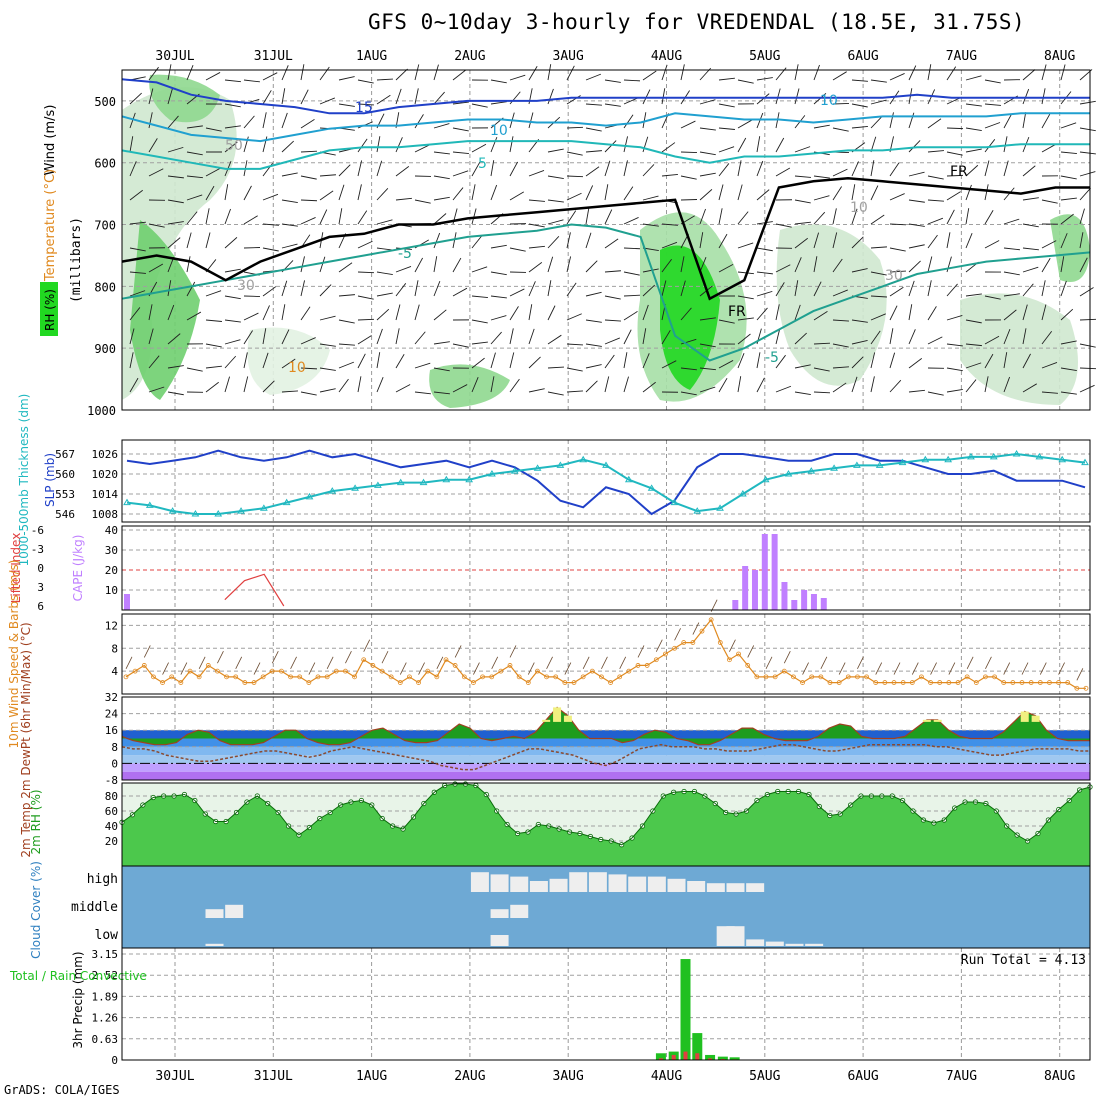 This screenshot has height=1100, width=1100. What do you see at coordinates (78, 568) in the screenshot?
I see `ylabel-cape: CAPE (J/kg)` at bounding box center [78, 568].